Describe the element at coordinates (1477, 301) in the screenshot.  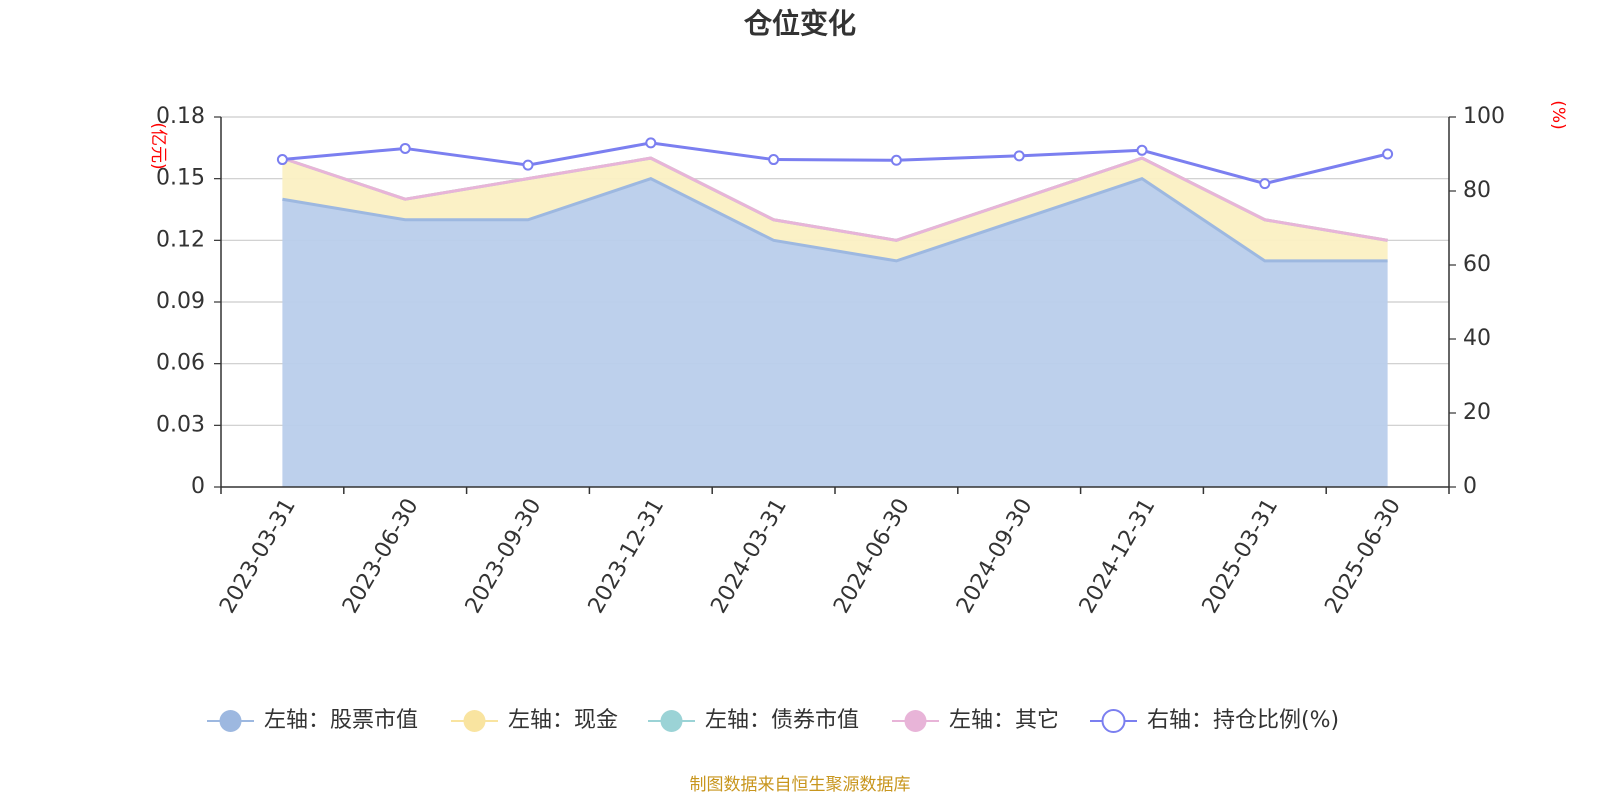
I see `right-axis-ticks: 0 20 40 60 80 100` at that location.